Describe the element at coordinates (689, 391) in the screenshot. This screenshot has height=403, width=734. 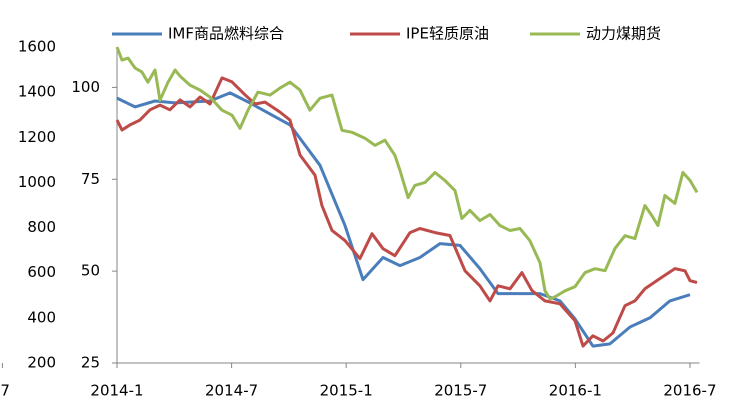
I see `x-tick-label: 2016-7` at that location.